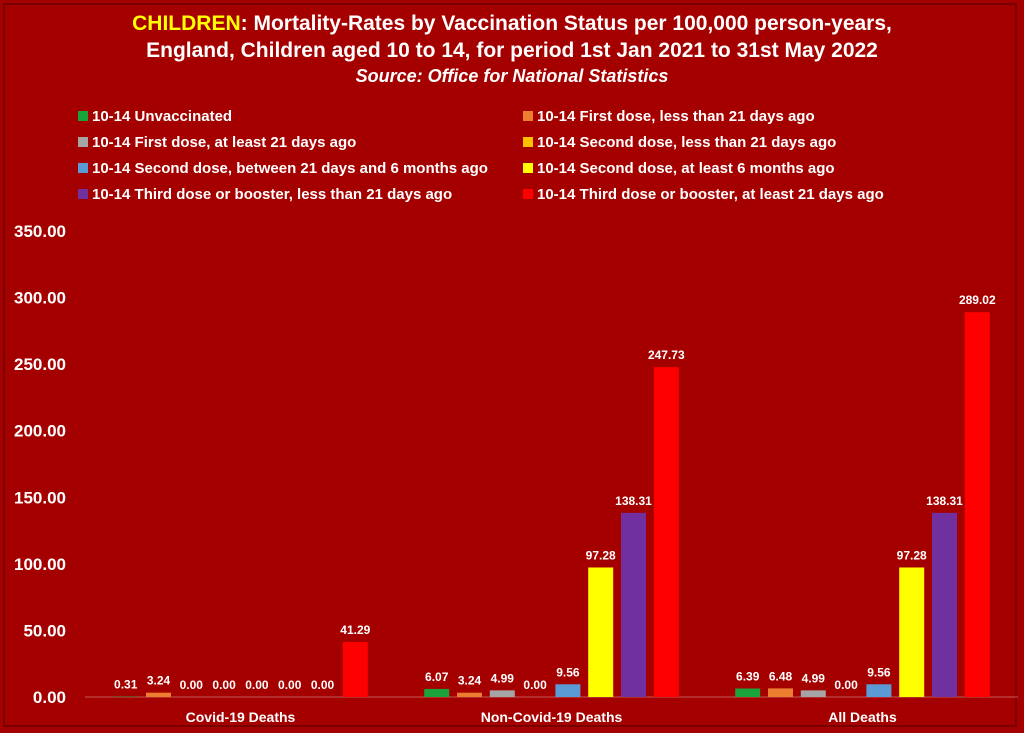 This screenshot has width=1024, height=733. Describe the element at coordinates (40, 431) in the screenshot. I see `y-tick-label: 200.00` at that location.